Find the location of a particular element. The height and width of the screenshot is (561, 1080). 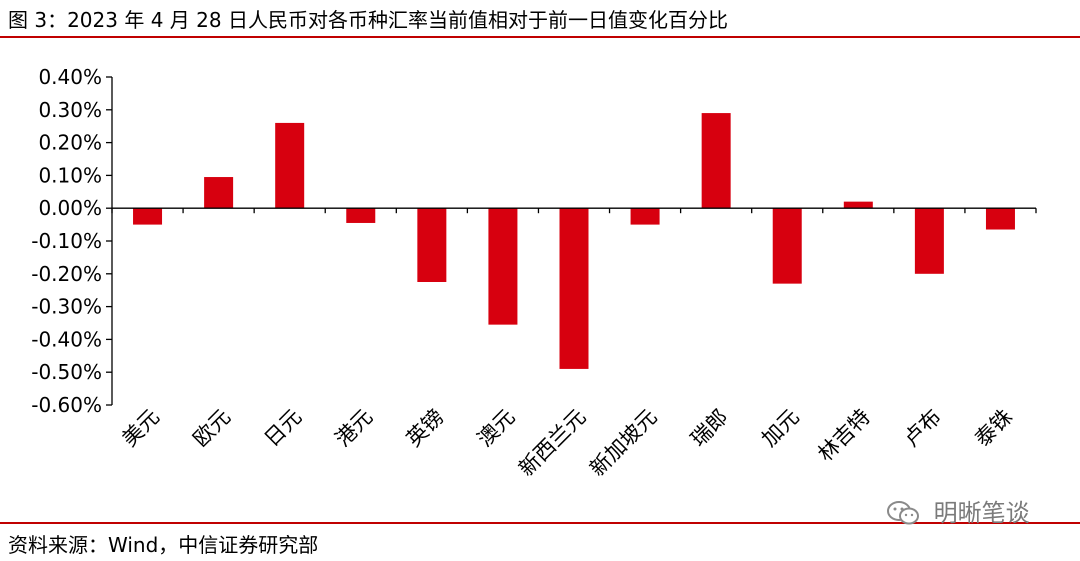

y-tick-label: -0.50% is located at coordinates (66, 372).